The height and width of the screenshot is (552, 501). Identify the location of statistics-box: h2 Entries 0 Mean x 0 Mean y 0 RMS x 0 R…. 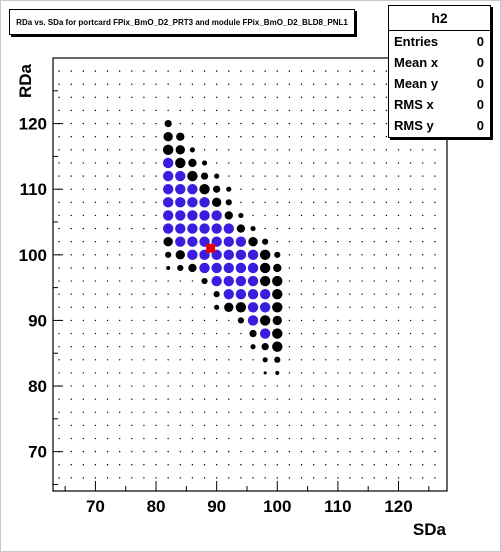
(439, 71).